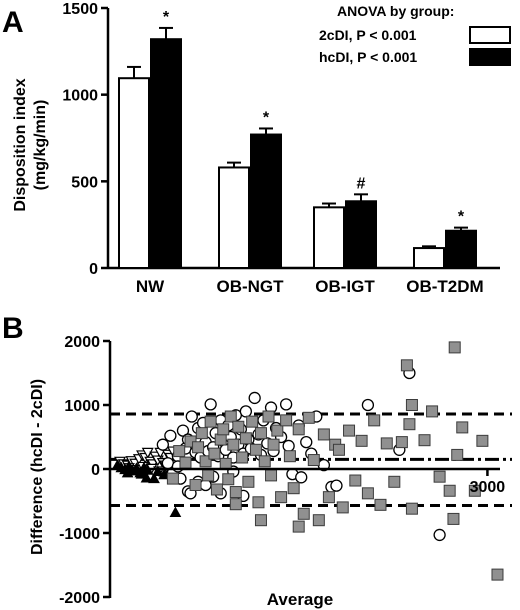  I want to click on panel-b-ytick-label: -2000, so click(79, 598).